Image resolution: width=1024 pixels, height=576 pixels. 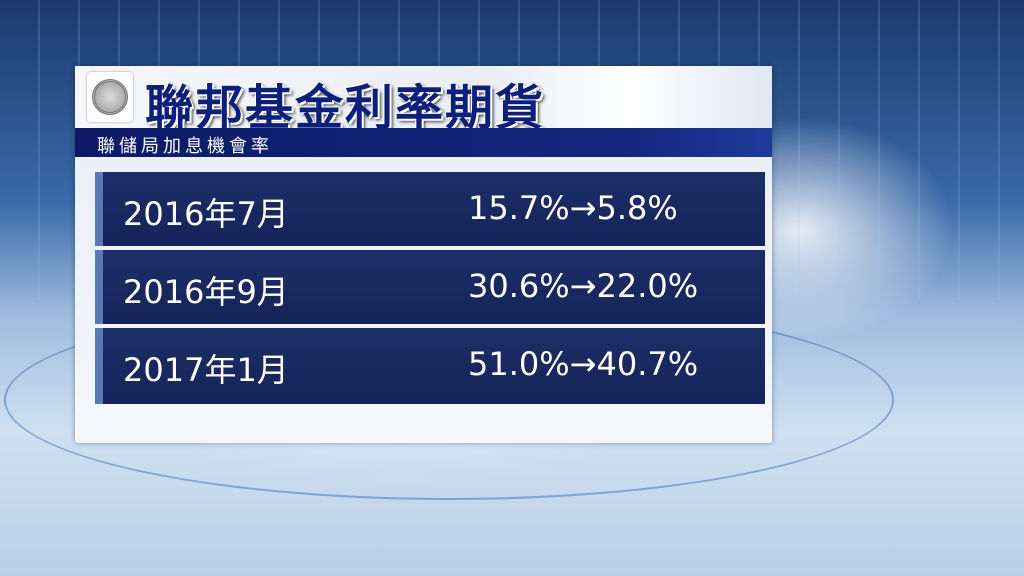 What do you see at coordinates (345, 108) in the screenshot?
I see `panel-title: 聯邦基金利率期貨` at bounding box center [345, 108].